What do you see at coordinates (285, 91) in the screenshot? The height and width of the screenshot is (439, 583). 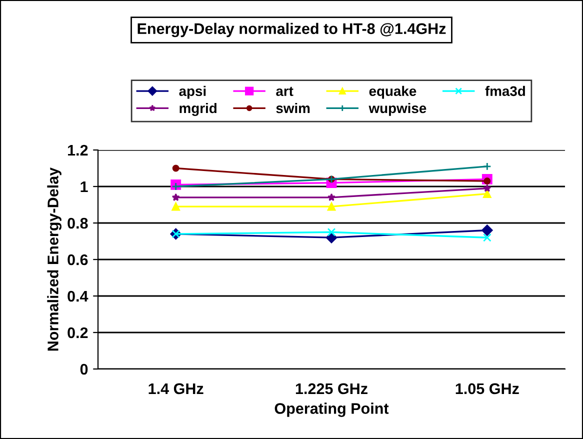 I see `legend-label: art` at bounding box center [285, 91].